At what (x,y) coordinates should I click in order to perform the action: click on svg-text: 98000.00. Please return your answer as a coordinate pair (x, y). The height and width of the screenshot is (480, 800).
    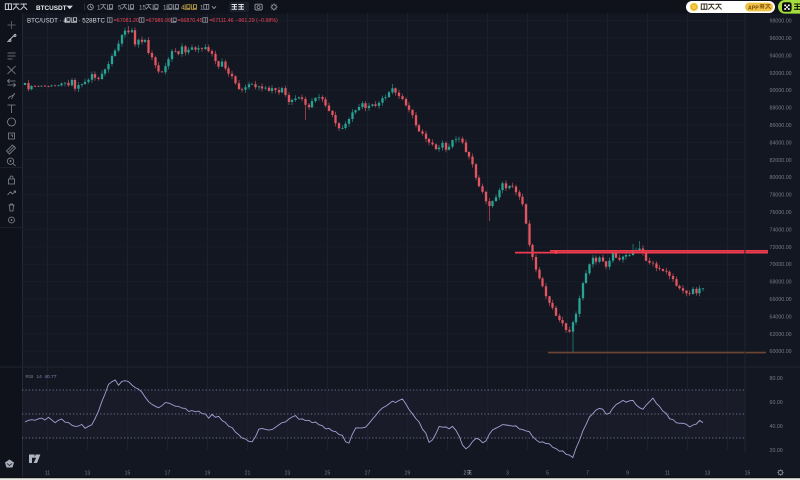
    Looking at the image, I should click on (781, 22).